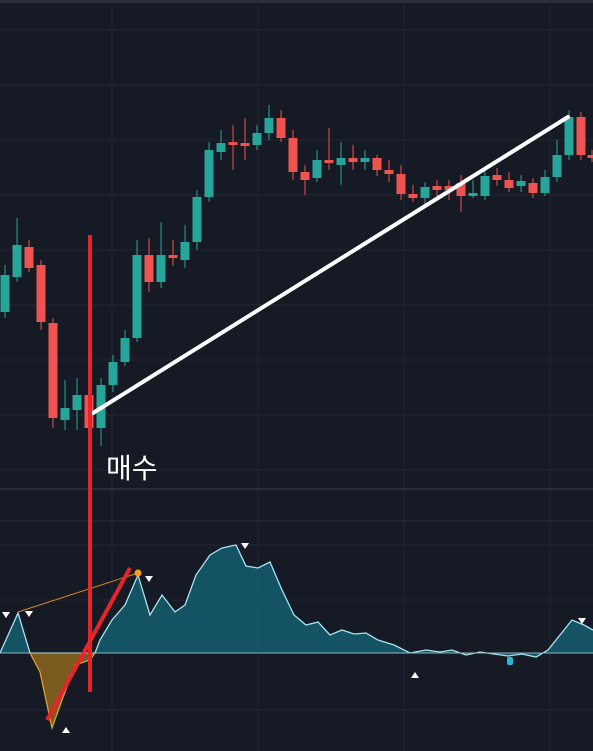 The image size is (593, 751). Describe the element at coordinates (78, 592) in the screenshot. I see `divergence-line` at that location.